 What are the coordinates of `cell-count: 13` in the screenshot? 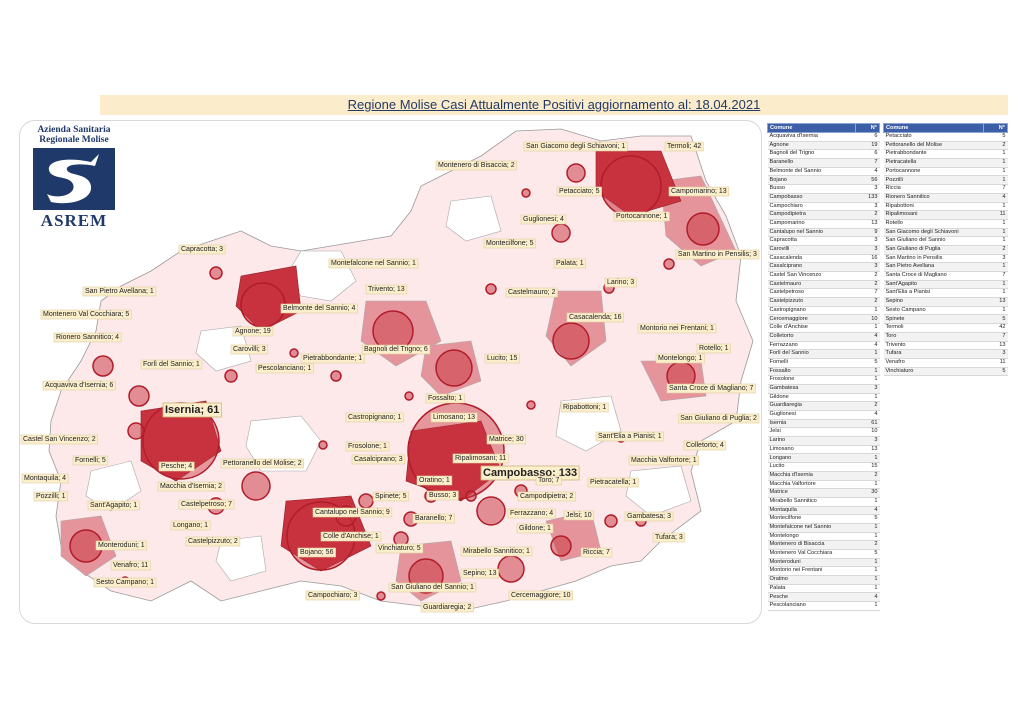 It's located at (995, 346).